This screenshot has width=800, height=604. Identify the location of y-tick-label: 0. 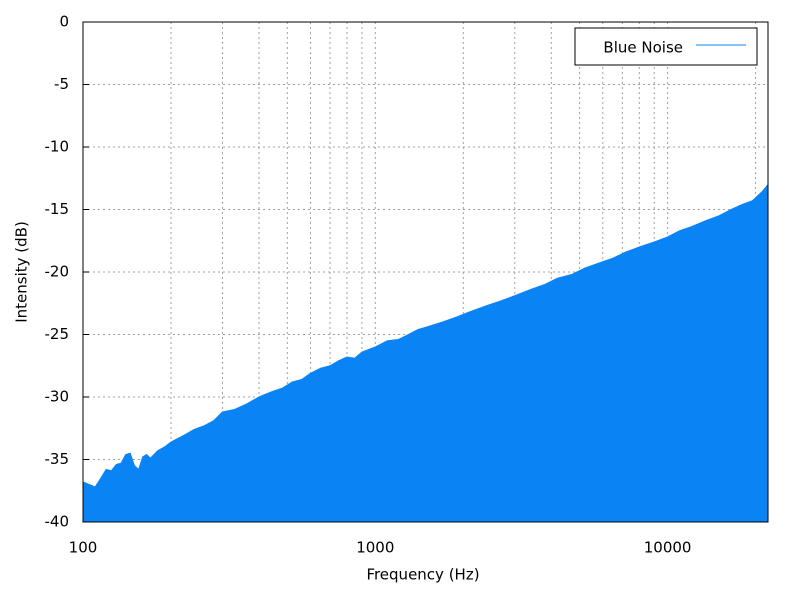
(64, 22).